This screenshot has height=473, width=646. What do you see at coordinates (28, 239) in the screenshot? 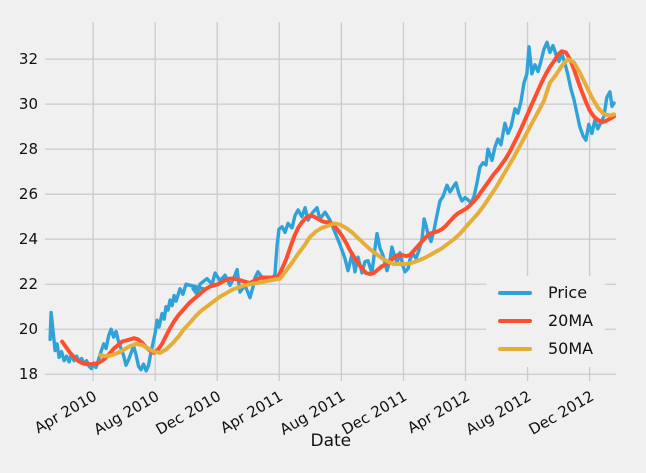
I see `y-tick-label: 24` at bounding box center [28, 239].